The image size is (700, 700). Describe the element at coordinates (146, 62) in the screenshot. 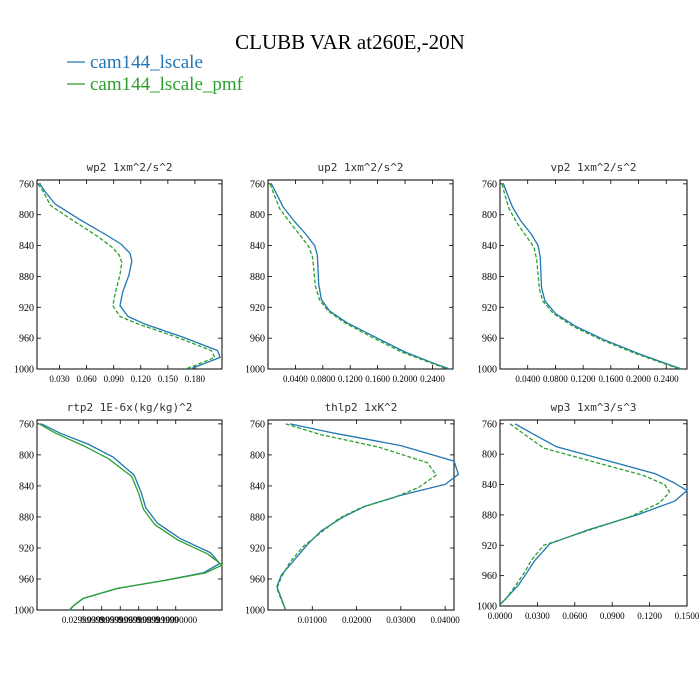

I see `legend-label-lscale: cam144_lscale` at that location.